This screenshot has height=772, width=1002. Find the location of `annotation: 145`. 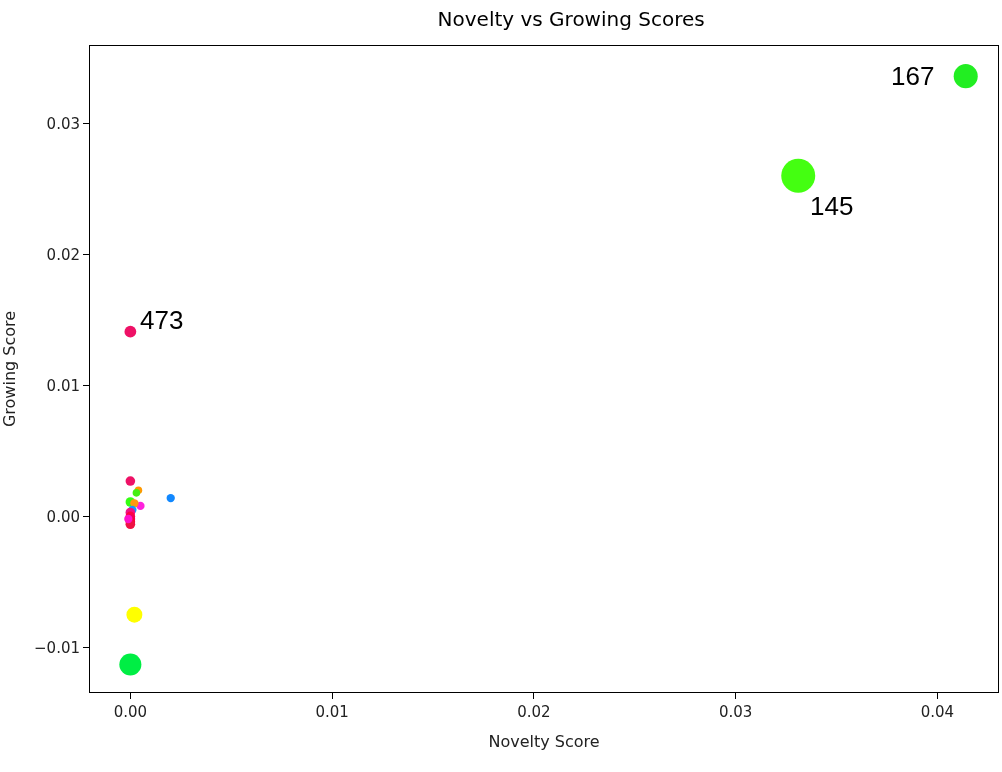

annotation: 145 is located at coordinates (832, 206).